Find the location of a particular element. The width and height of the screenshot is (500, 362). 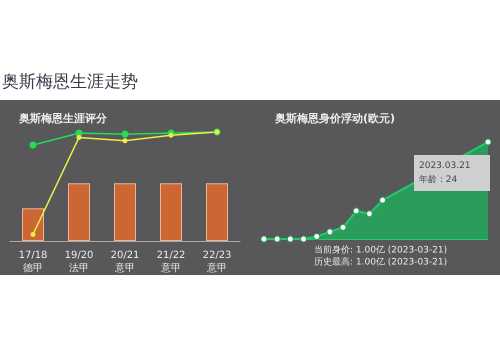

text: 历史最高: 1.00亿 (2023-03-21) is located at coordinates (381, 262).